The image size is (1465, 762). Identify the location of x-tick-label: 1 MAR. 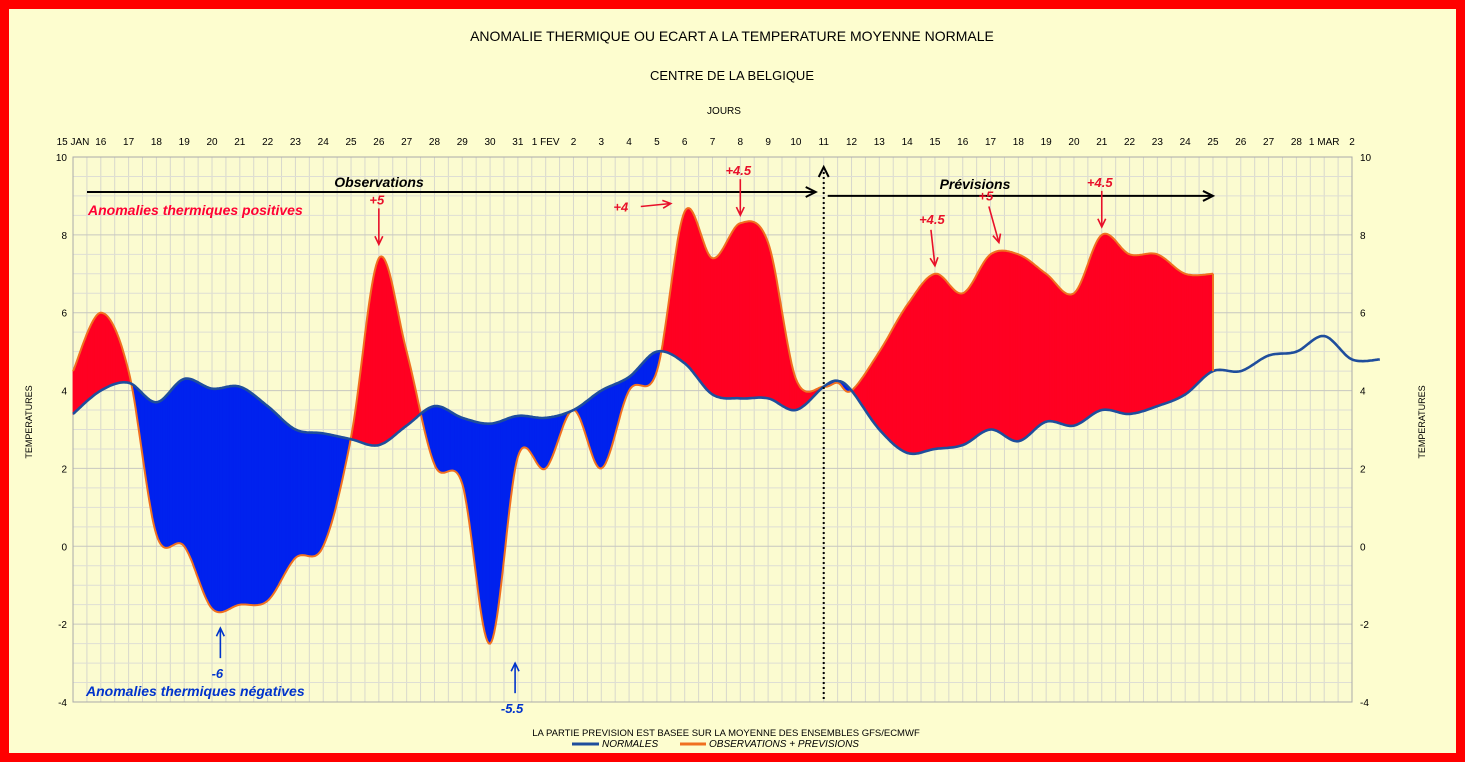
(1324, 142).